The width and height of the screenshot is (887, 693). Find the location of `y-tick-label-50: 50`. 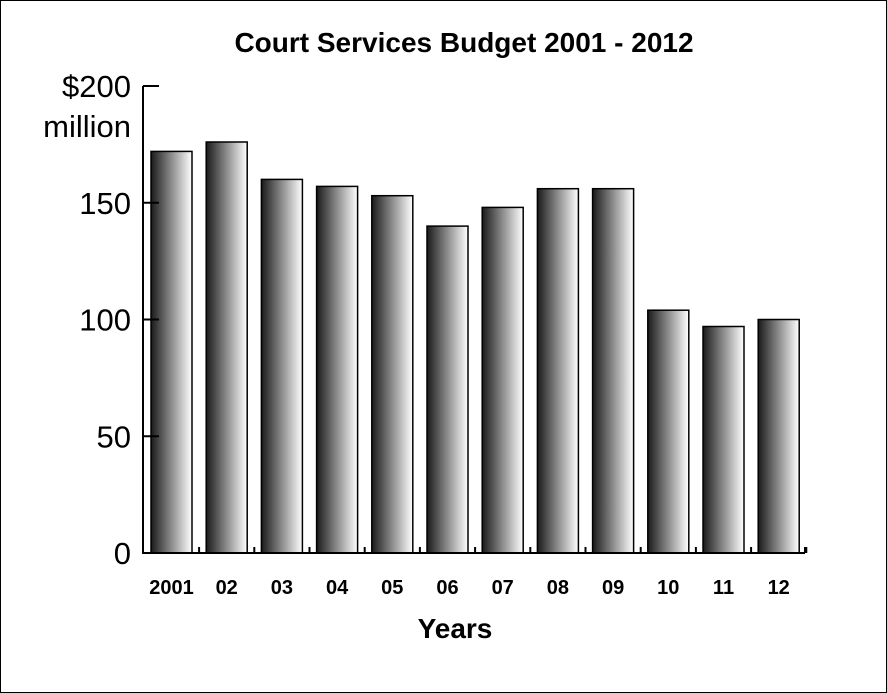

y-tick-label-50: 50 is located at coordinates (114, 436).